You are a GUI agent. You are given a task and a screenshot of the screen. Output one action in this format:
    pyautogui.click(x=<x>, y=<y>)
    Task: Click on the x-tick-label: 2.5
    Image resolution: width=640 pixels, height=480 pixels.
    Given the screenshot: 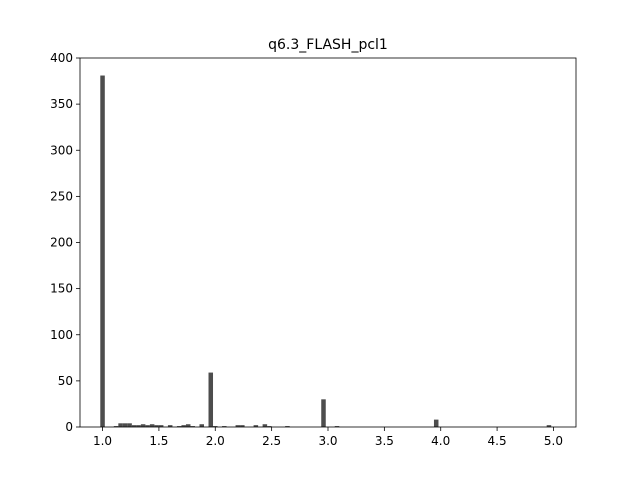 What is the action you would take?
    pyautogui.click(x=271, y=441)
    